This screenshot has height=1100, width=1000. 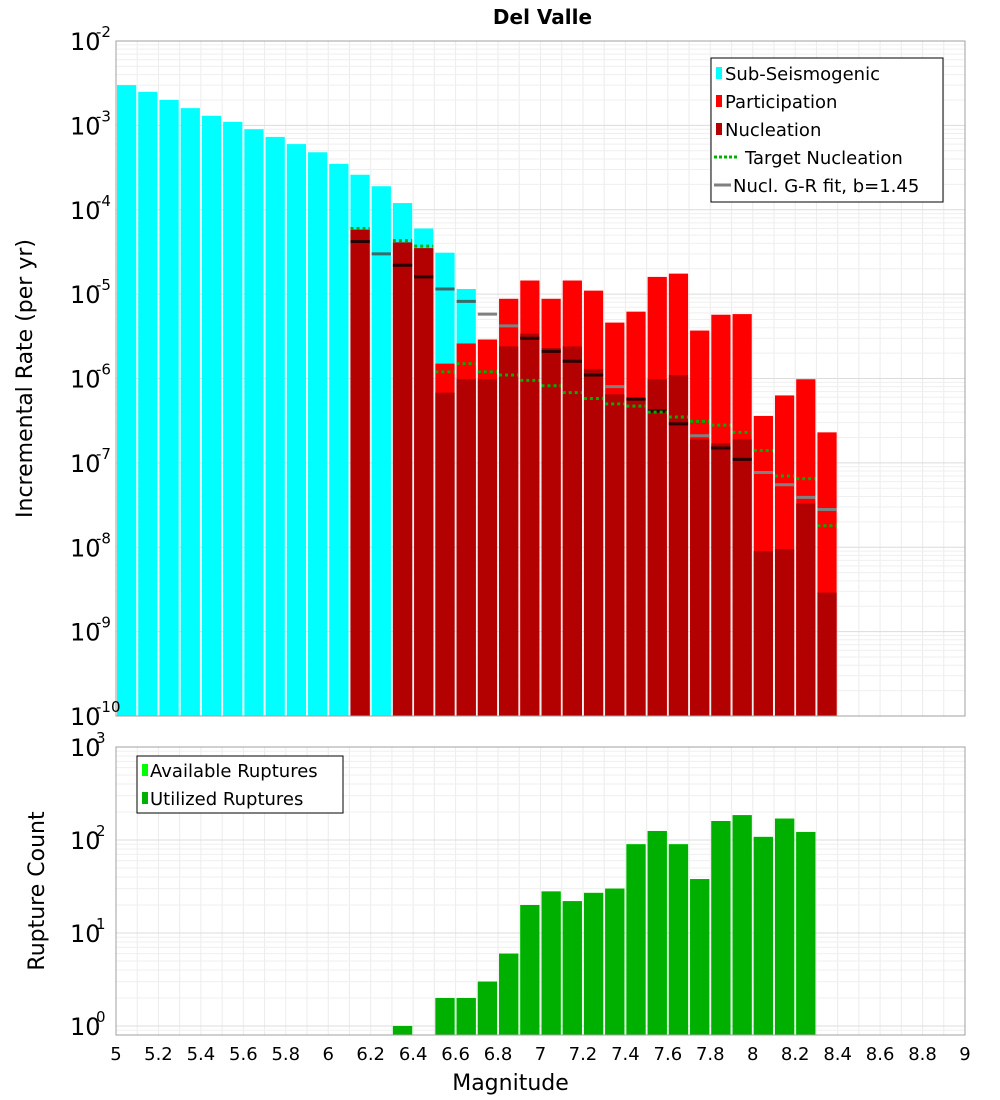 I want to click on bars-bottom, so click(x=604, y=925).